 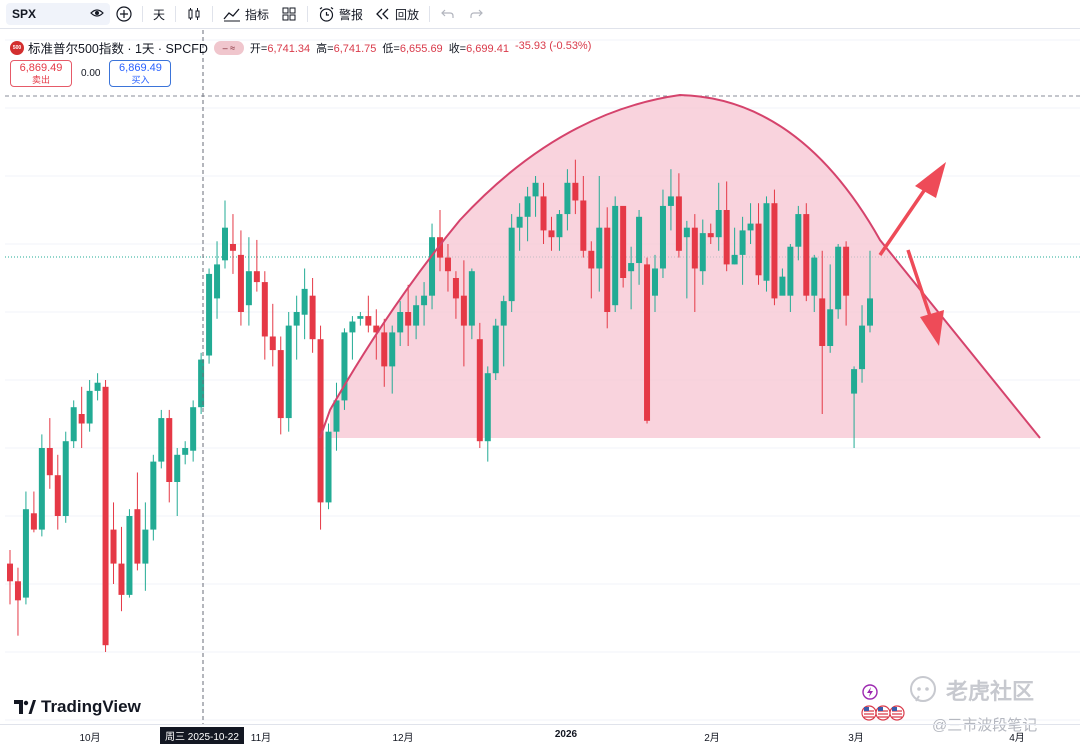 I want to click on redo-icon, so click(x=476, y=14).